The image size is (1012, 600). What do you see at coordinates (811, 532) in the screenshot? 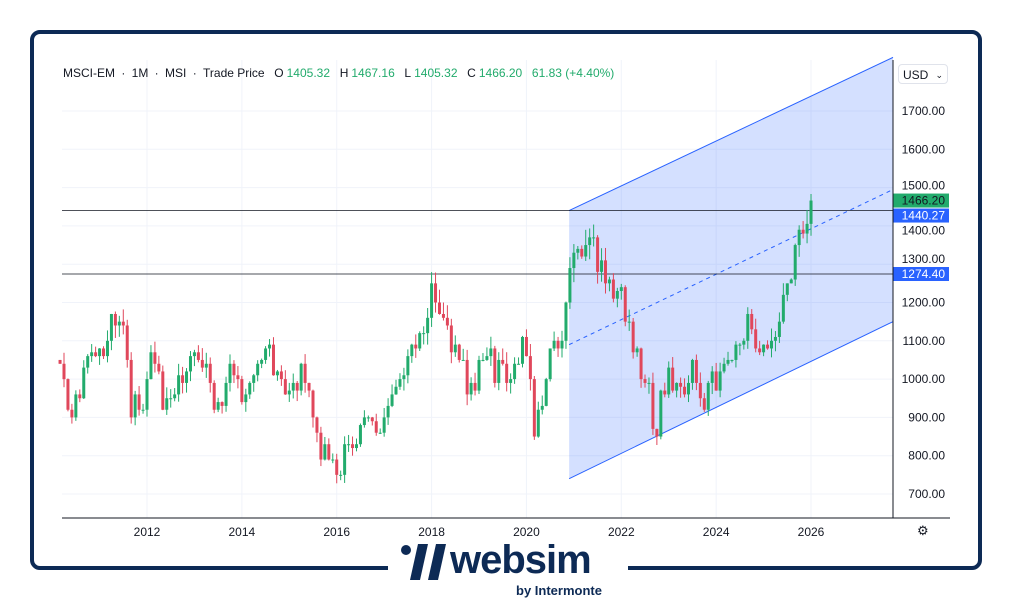
I see `x-tick-label: 2026` at bounding box center [811, 532].